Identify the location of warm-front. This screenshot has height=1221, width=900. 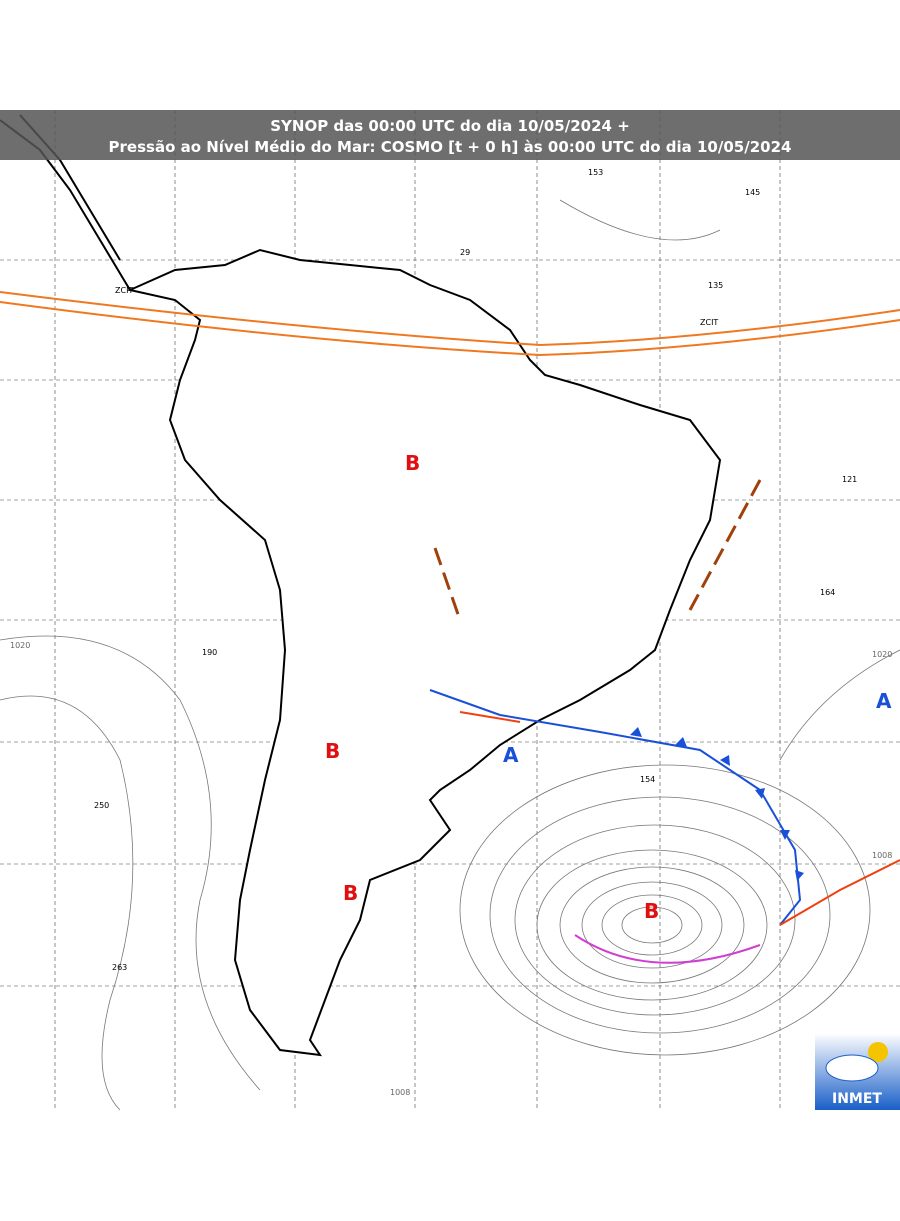
(679, 818).